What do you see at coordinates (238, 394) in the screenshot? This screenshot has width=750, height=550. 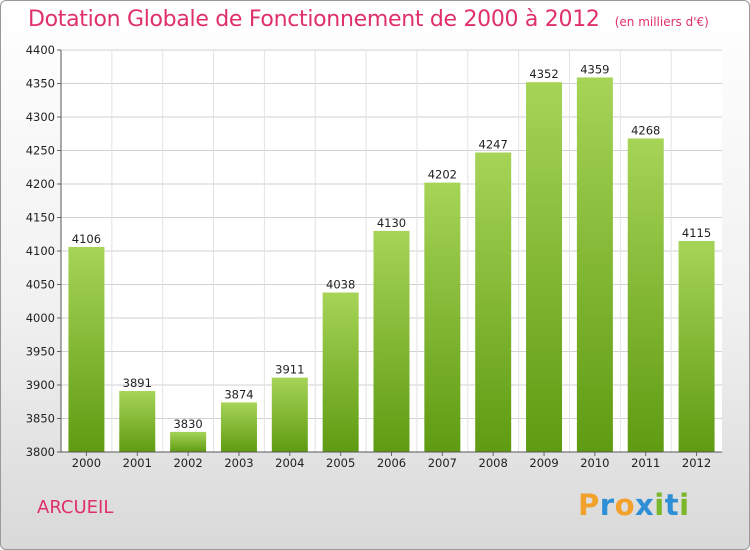 I see `bar-value-label: 3874` at bounding box center [238, 394].